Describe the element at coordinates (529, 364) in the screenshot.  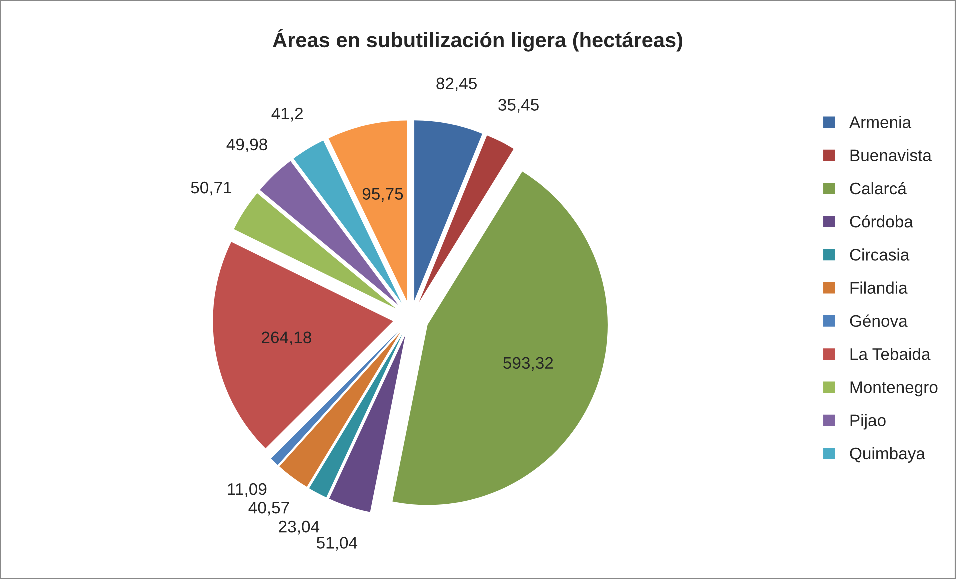
I see `data-label: 593,32` at that location.